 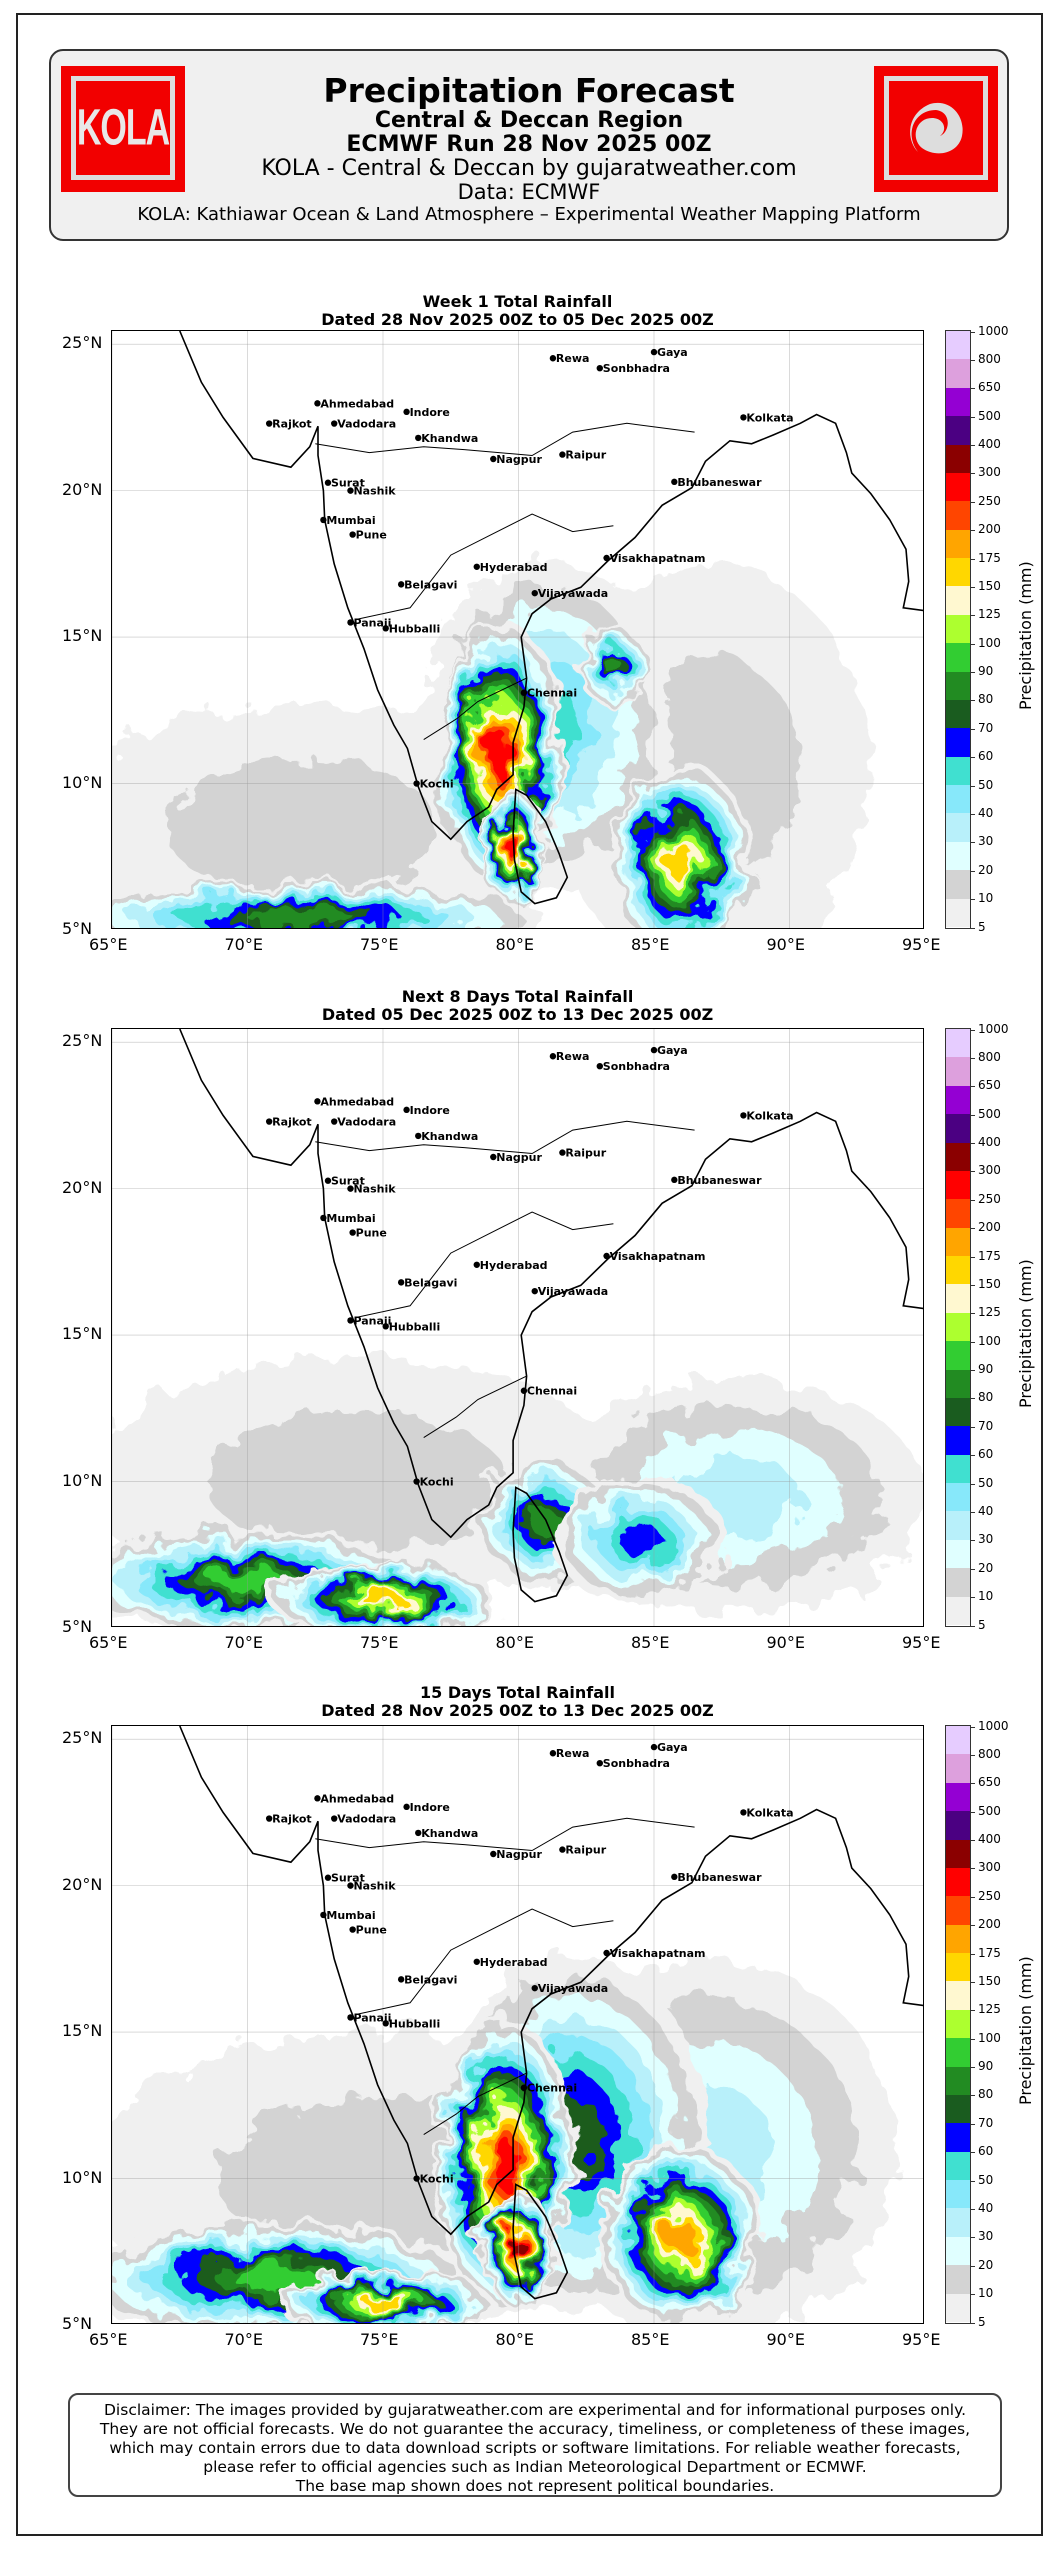 I want to click on lon-tick-label: 95°E, so click(x=921, y=944).